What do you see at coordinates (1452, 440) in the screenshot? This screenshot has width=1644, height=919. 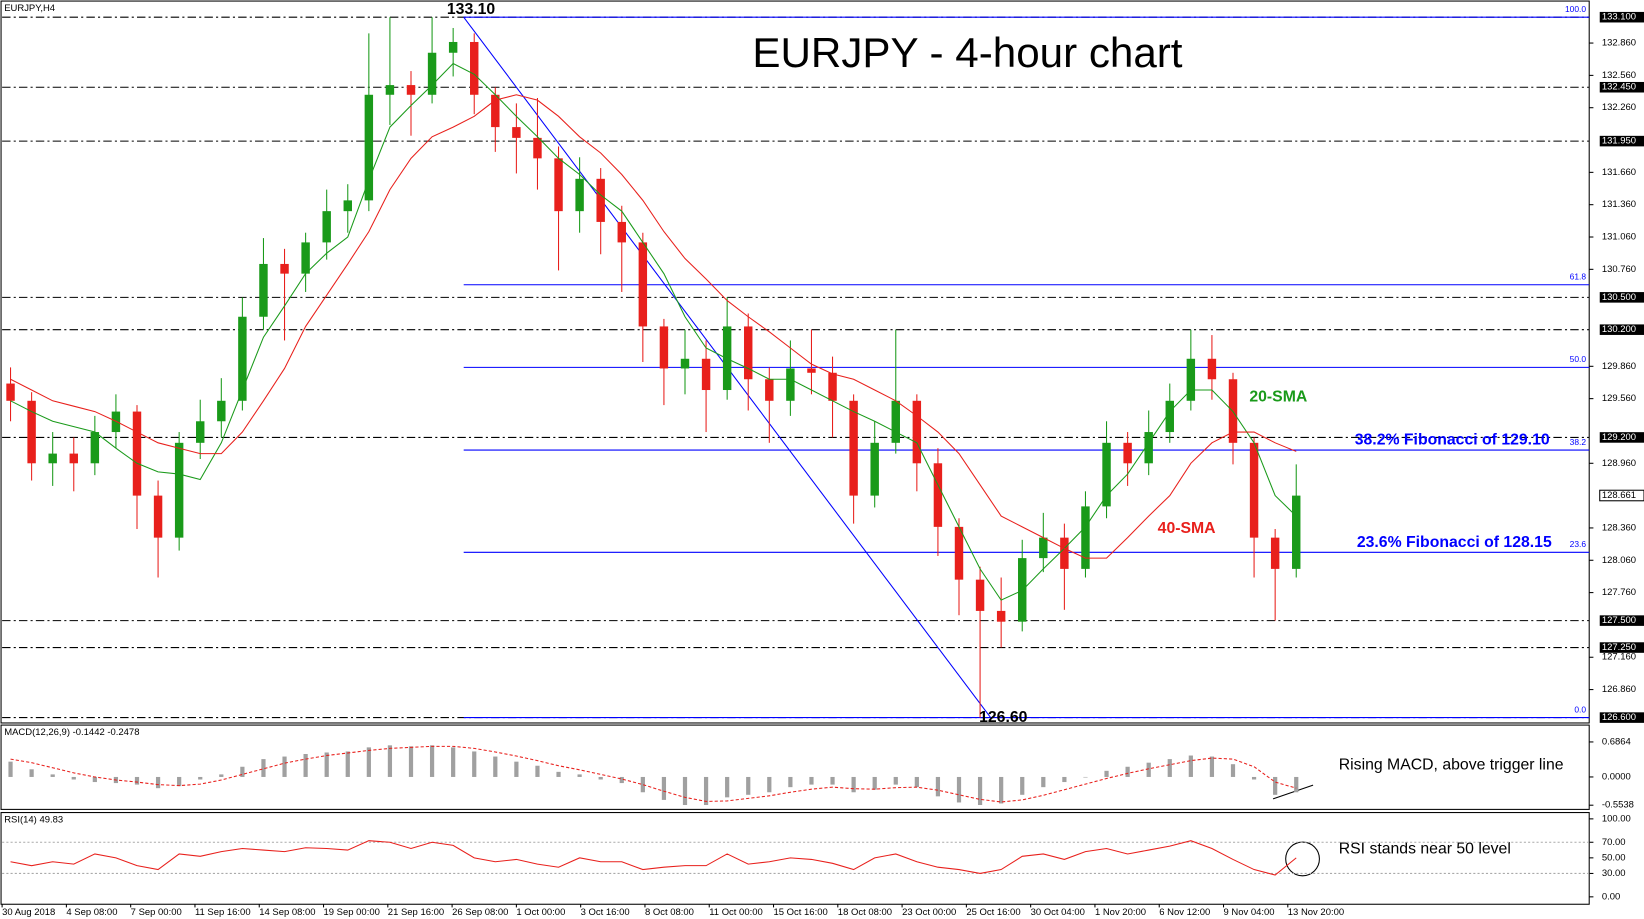 I see `fibonacci-annotation: 38.2% Fibonacci of 129.10` at bounding box center [1452, 440].